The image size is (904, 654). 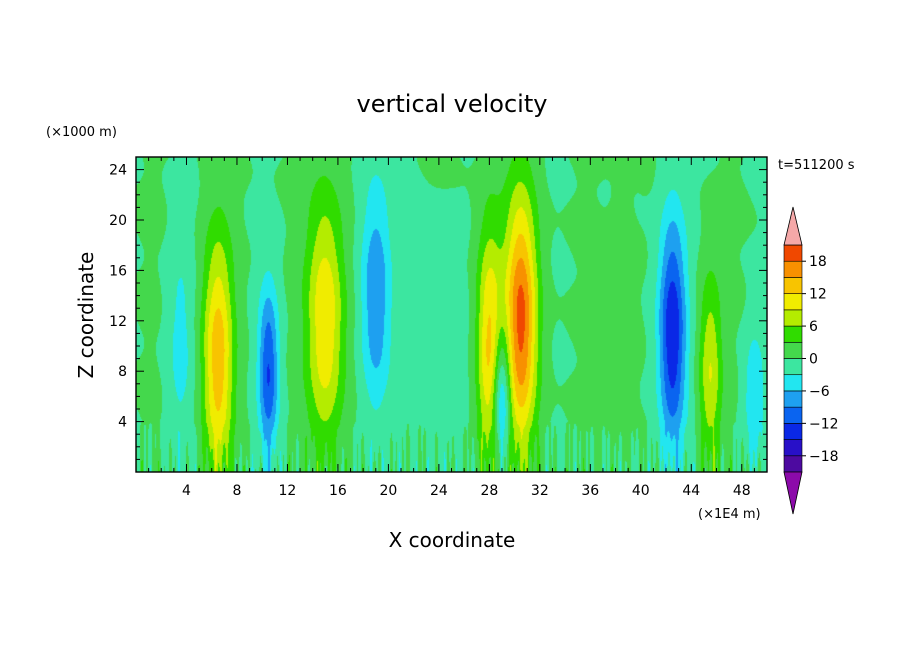 What do you see at coordinates (793, 493) in the screenshot?
I see `colorbar-under-triangle` at bounding box center [793, 493].